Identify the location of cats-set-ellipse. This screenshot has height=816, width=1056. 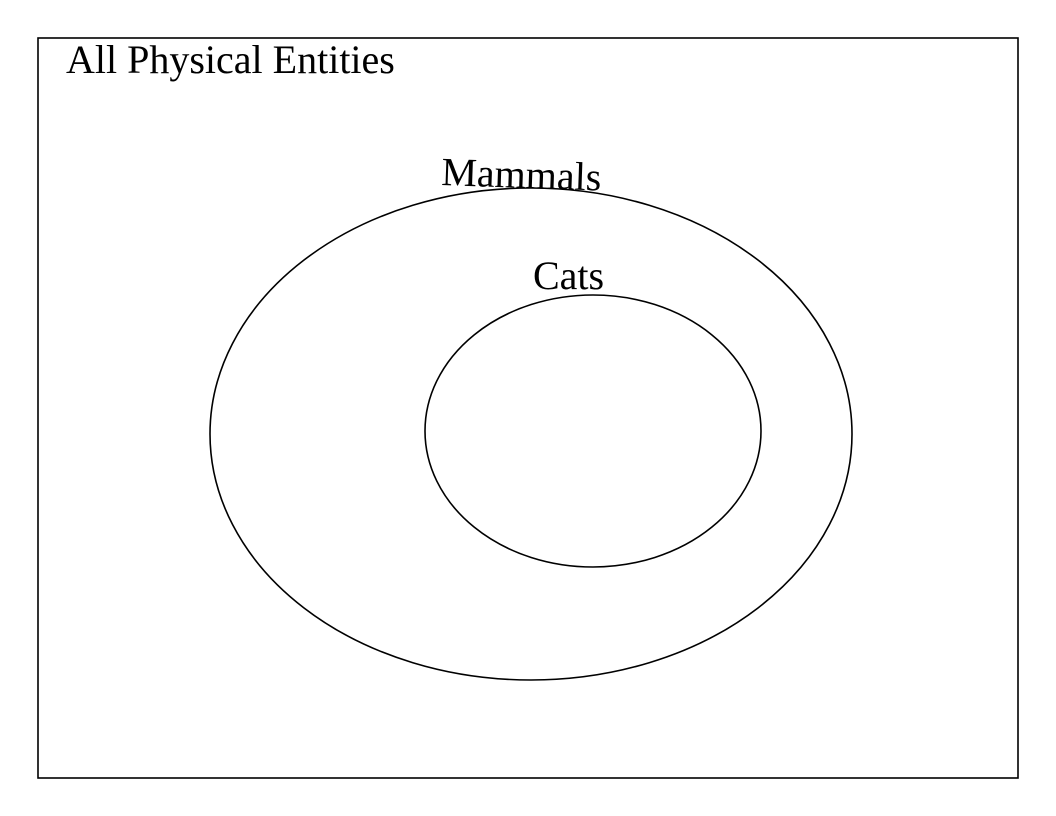
(593, 431).